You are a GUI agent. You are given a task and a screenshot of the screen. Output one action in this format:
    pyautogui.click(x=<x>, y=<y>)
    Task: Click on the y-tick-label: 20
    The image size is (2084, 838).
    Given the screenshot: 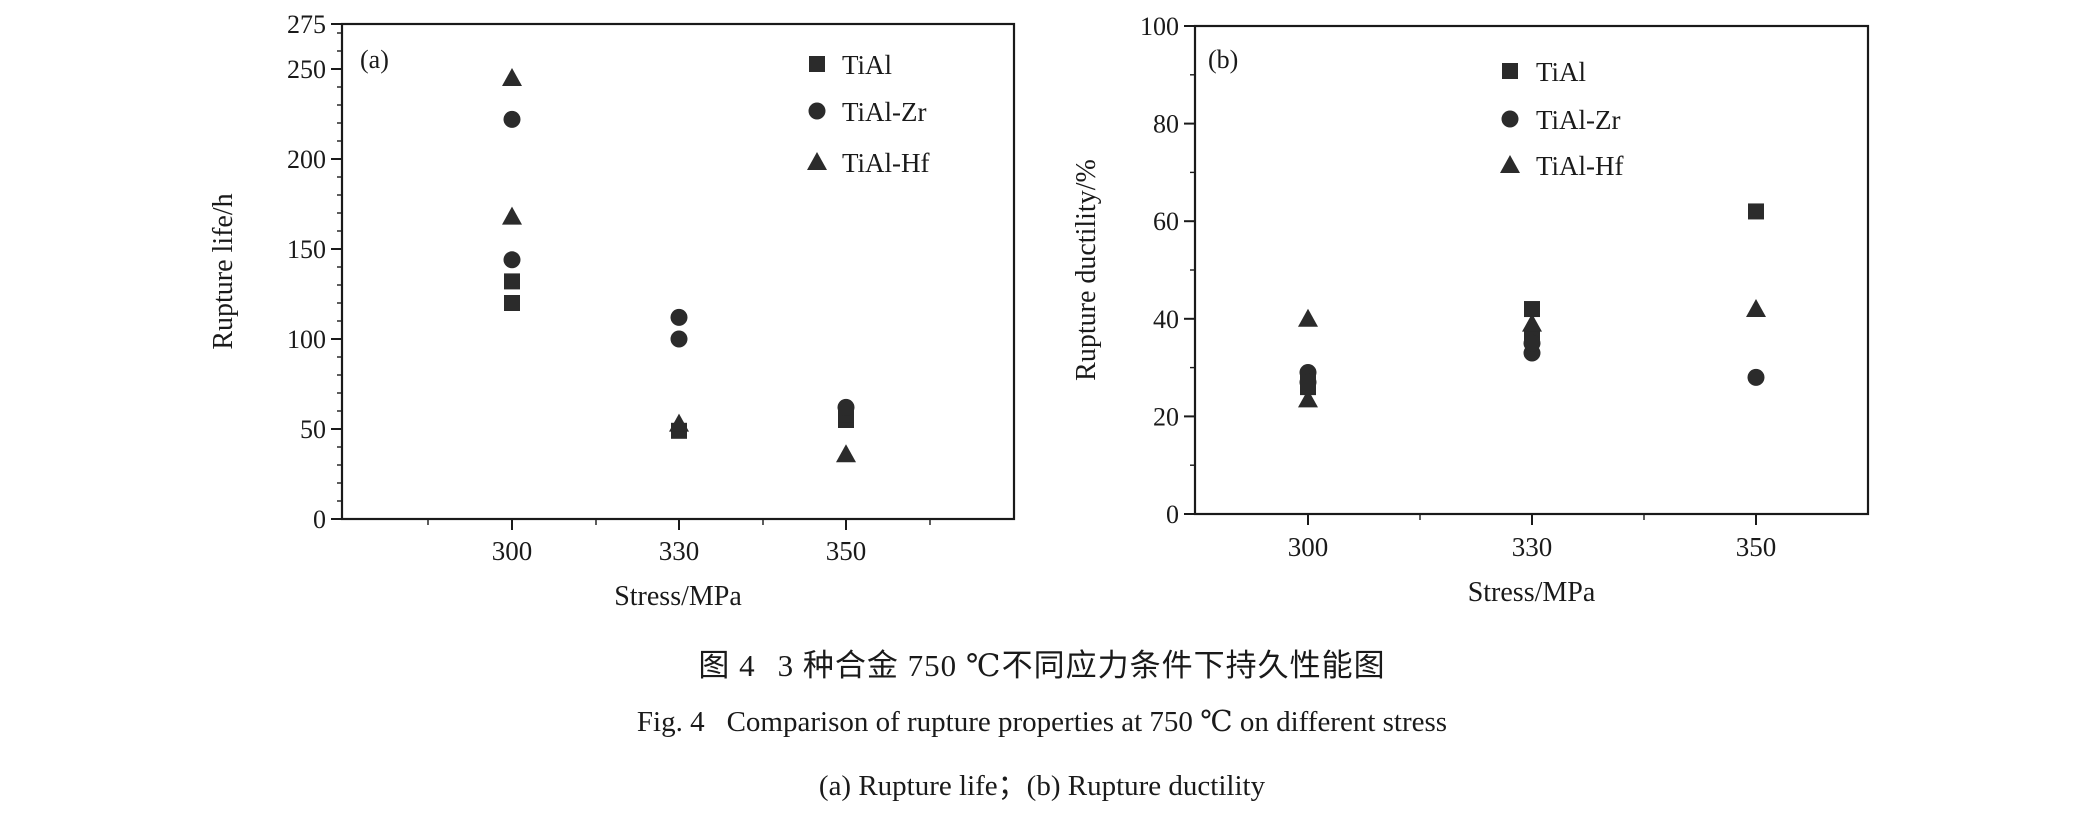 What is the action you would take?
    pyautogui.click(x=1166, y=416)
    